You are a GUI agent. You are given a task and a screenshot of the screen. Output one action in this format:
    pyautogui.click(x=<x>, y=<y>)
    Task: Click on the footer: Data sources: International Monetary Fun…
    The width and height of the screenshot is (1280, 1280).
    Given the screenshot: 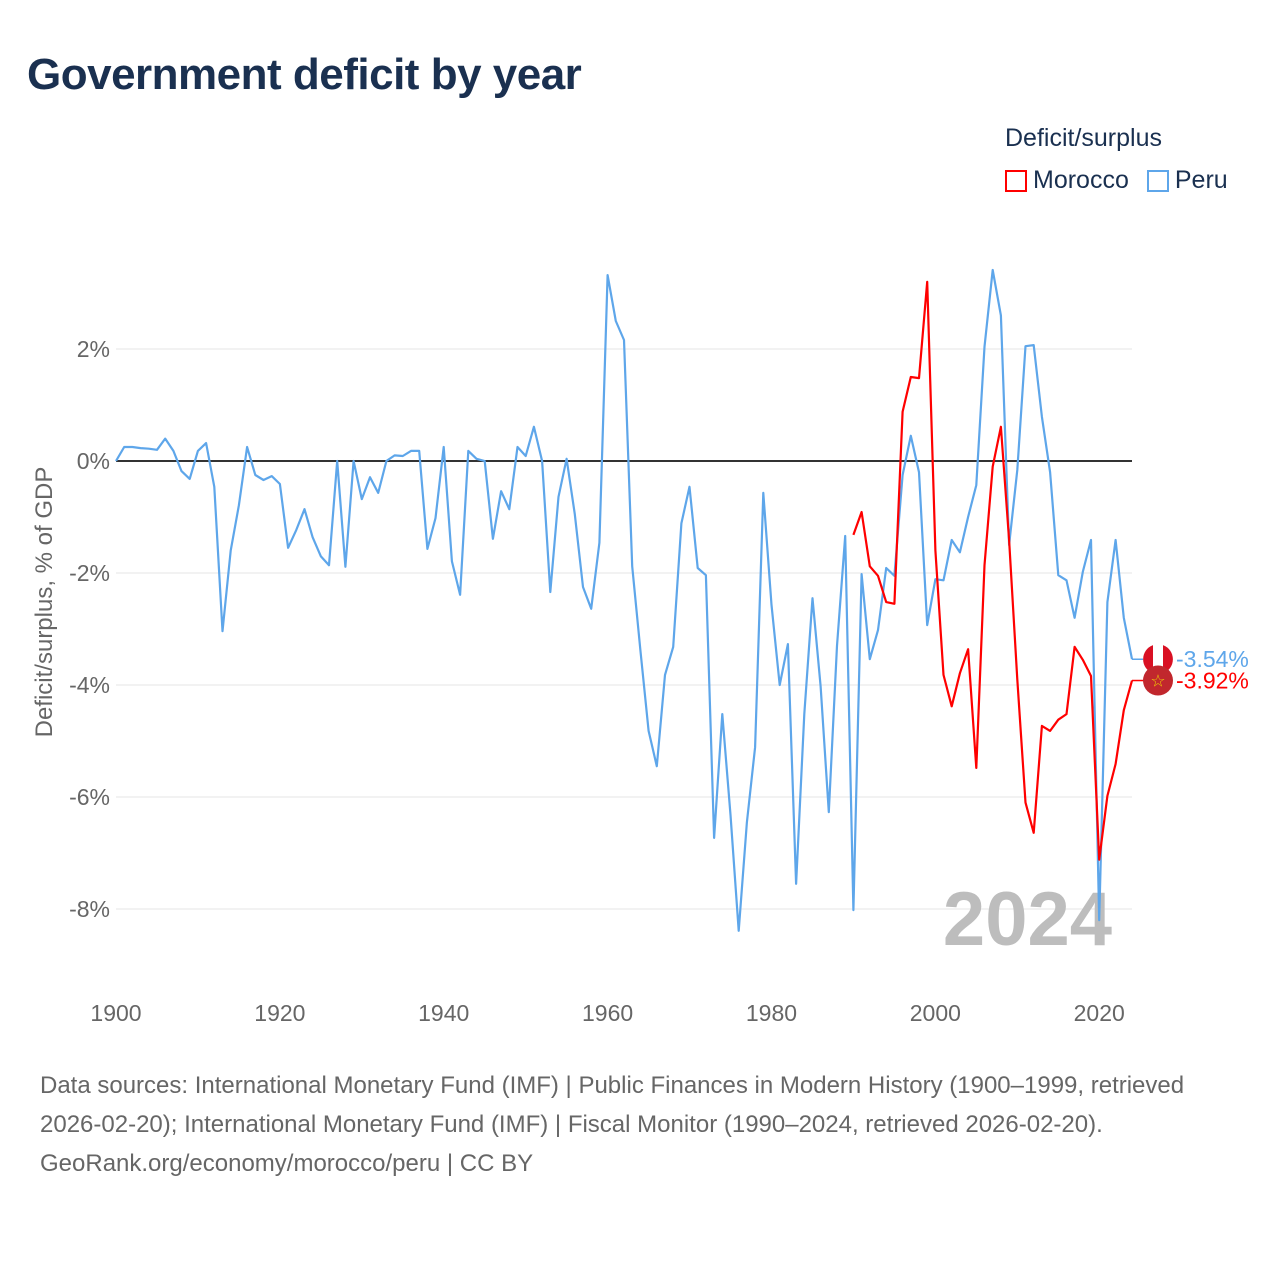 What is the action you would take?
    pyautogui.click(x=640, y=1124)
    